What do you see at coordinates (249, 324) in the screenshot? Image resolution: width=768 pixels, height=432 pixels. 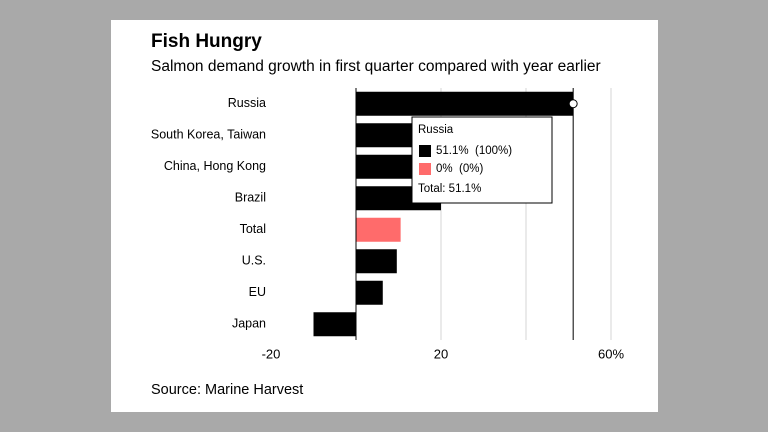 I see `y-tick-label: Japan` at bounding box center [249, 324].